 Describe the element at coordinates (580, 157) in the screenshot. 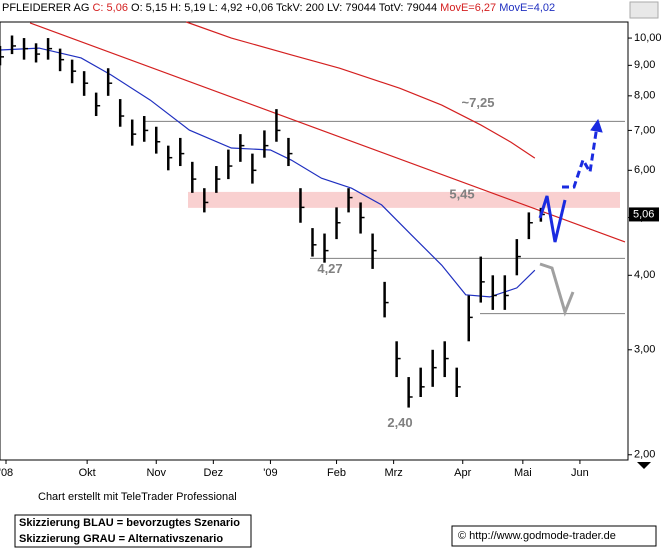

I see `blue-dashed-scenario` at that location.